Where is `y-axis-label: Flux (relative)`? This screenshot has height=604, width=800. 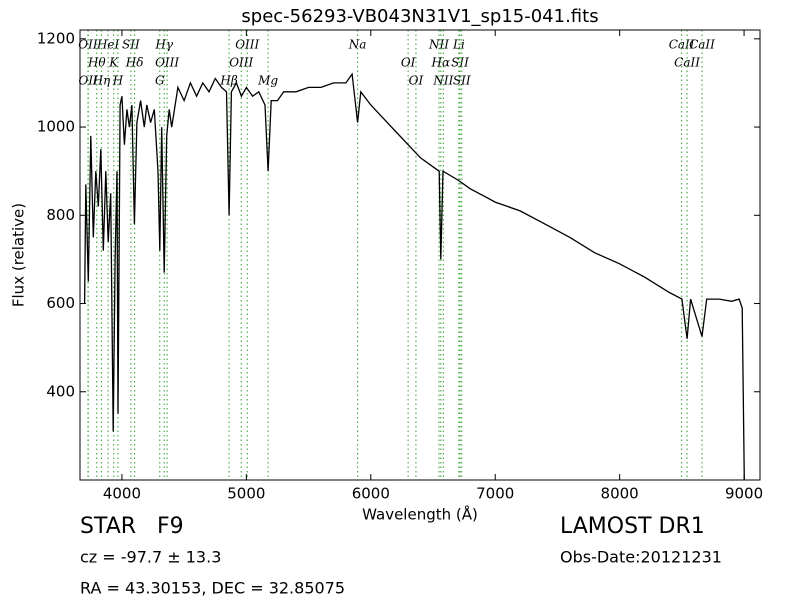 y-axis-label: Flux (relative) is located at coordinates (19, 255).